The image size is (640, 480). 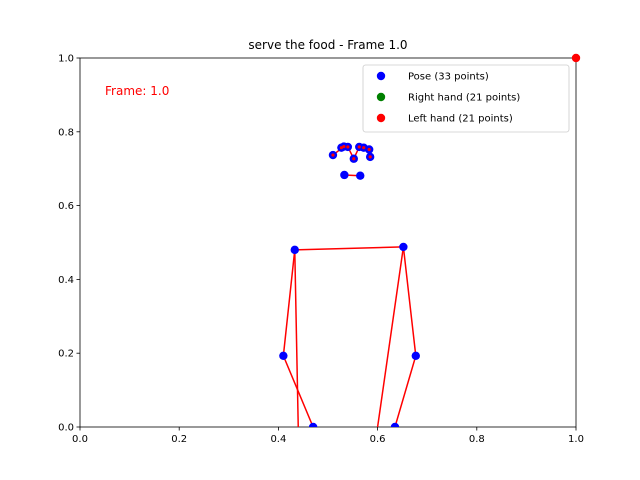 I want to click on x-tick-label: 0.4, so click(x=278, y=439).